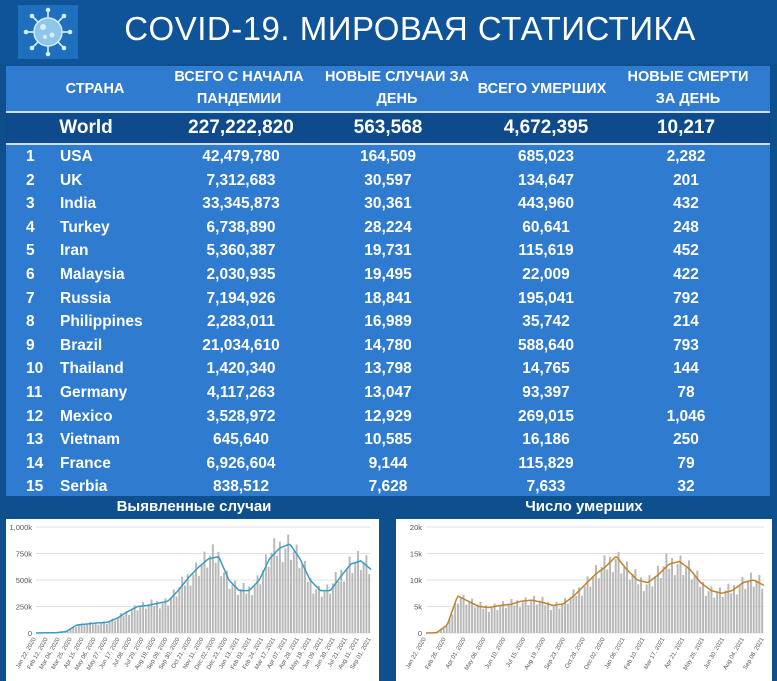 The width and height of the screenshot is (777, 681). I want to click on page-title: COVID-19. МИРОВАЯ СТАТИСТИКА, so click(410, 28).